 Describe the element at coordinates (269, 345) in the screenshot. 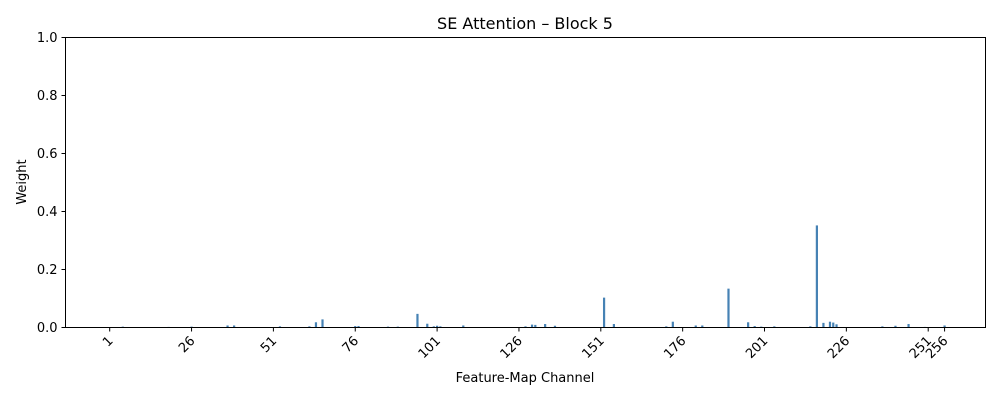

I see `x-tick-label: 51` at that location.